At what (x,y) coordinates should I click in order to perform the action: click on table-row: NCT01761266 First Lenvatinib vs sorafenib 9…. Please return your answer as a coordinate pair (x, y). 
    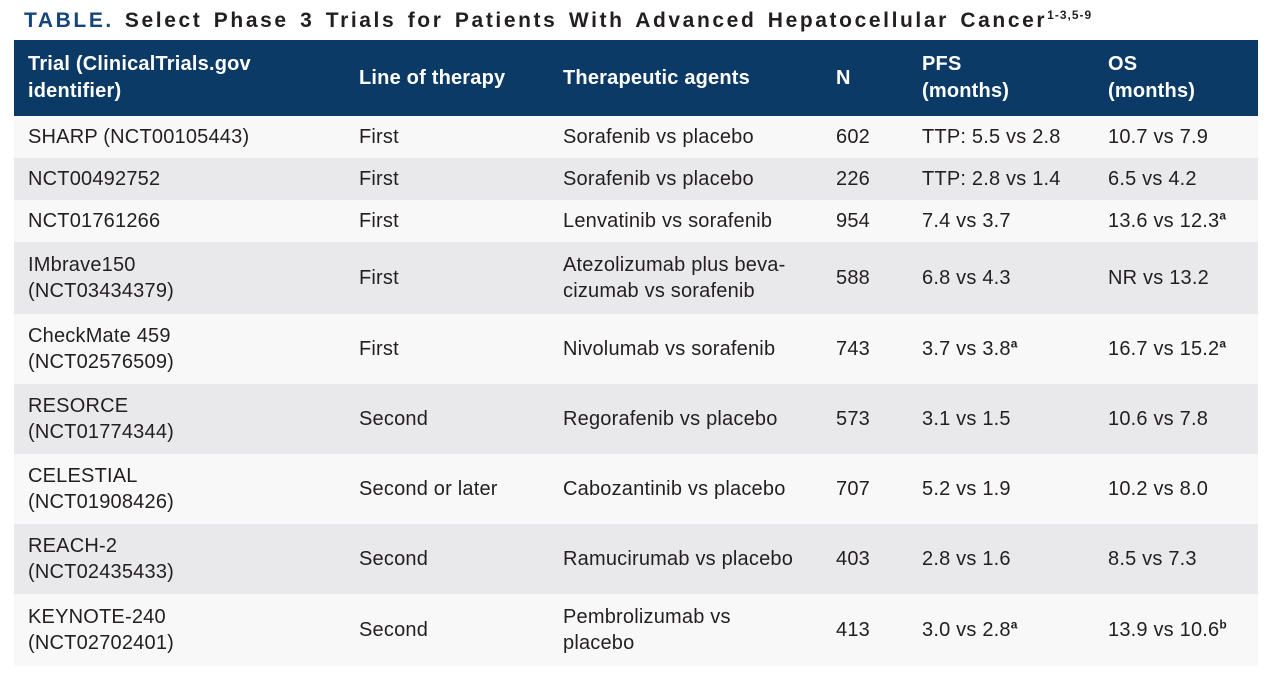
    Looking at the image, I should click on (636, 221).